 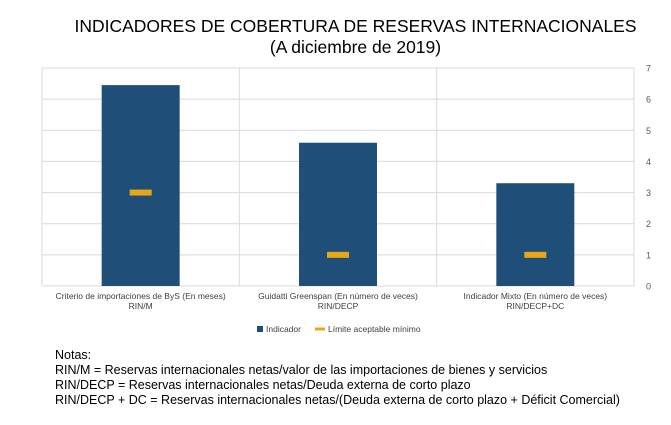 What do you see at coordinates (320, 329) in the screenshot?
I see `legend-swatch-limite` at bounding box center [320, 329].